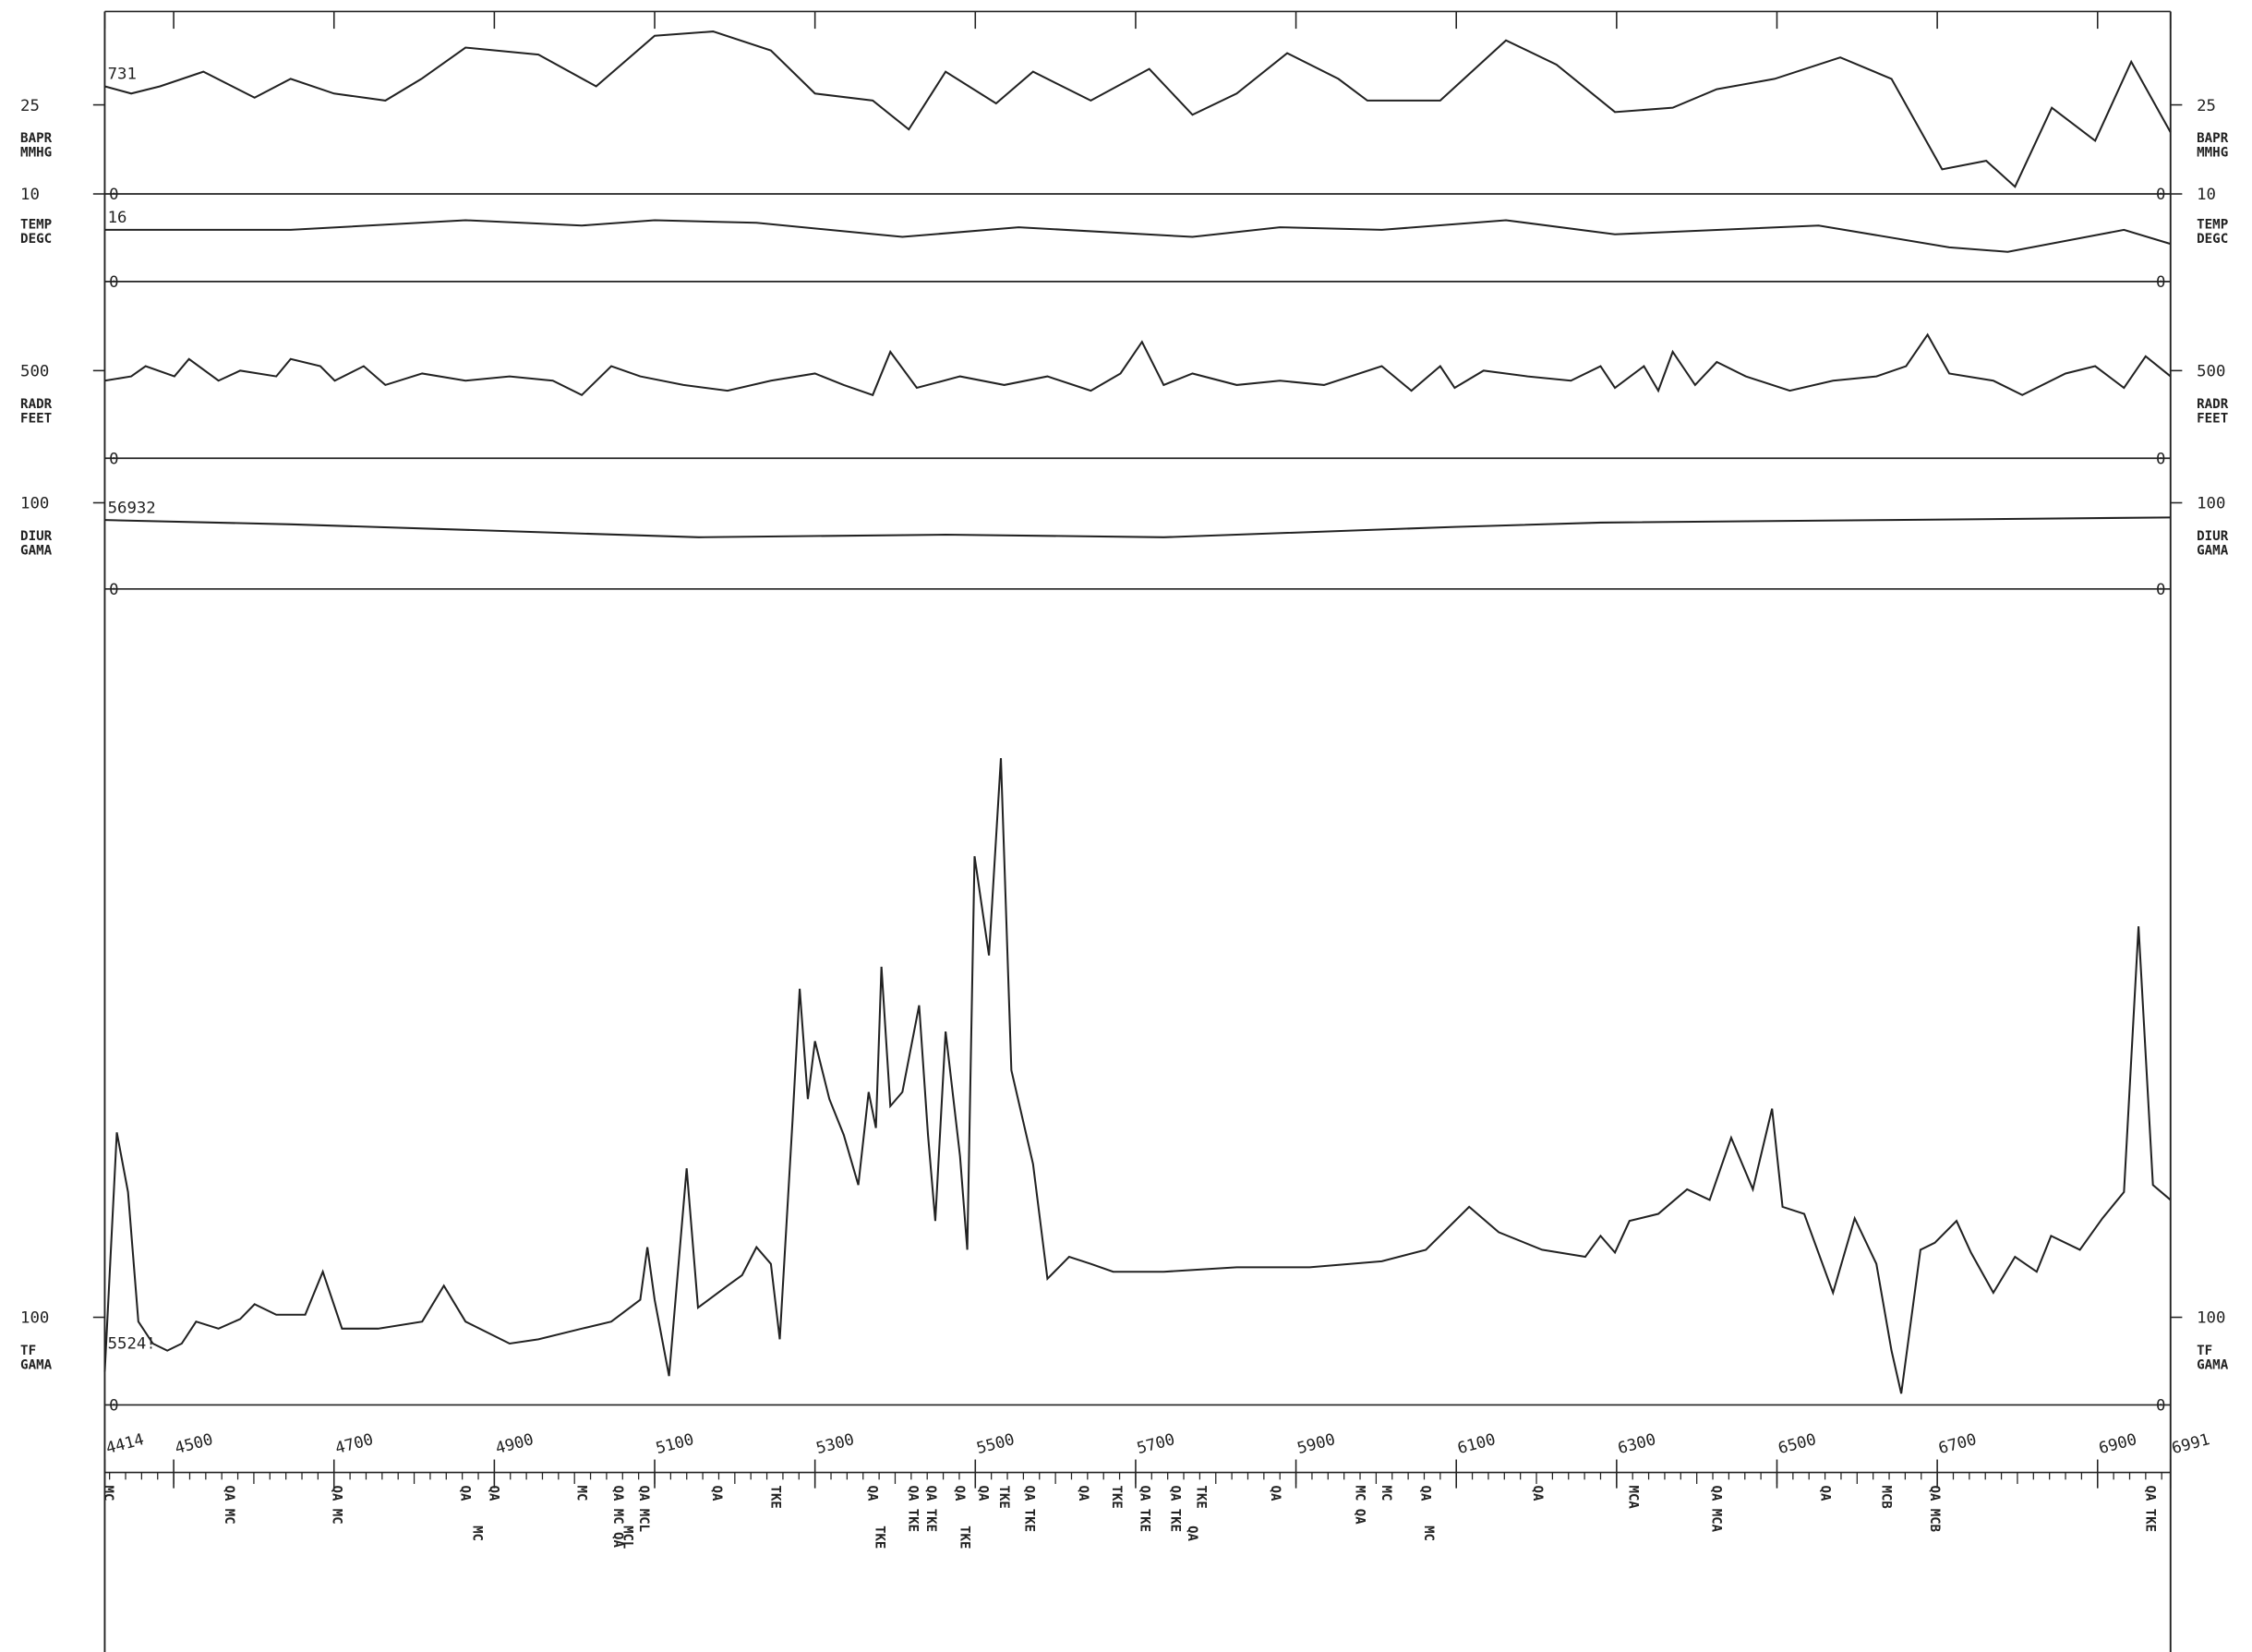 The width and height of the screenshot is (2252, 1652). What do you see at coordinates (194, 1444) in the screenshot?
I see `x-tick-label: 4500` at bounding box center [194, 1444].